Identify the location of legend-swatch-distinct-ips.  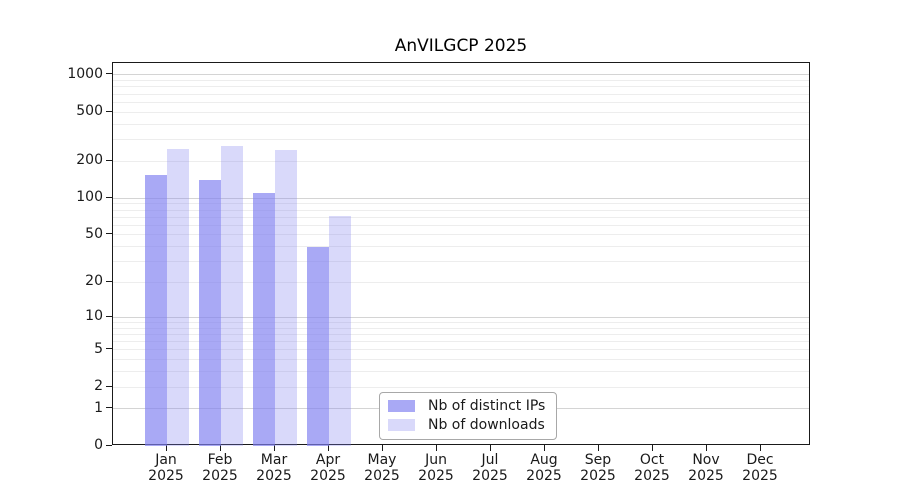
(401, 406).